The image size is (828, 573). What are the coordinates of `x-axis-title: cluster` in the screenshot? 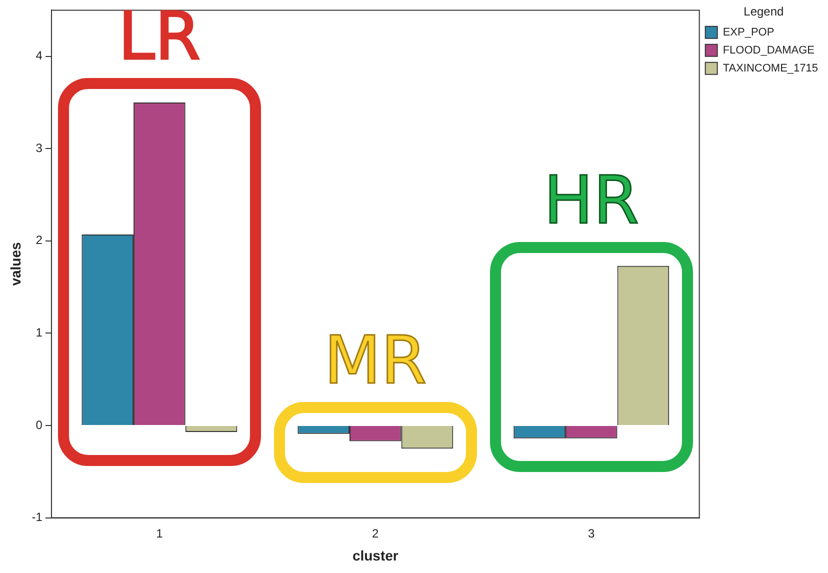 It's located at (375, 555).